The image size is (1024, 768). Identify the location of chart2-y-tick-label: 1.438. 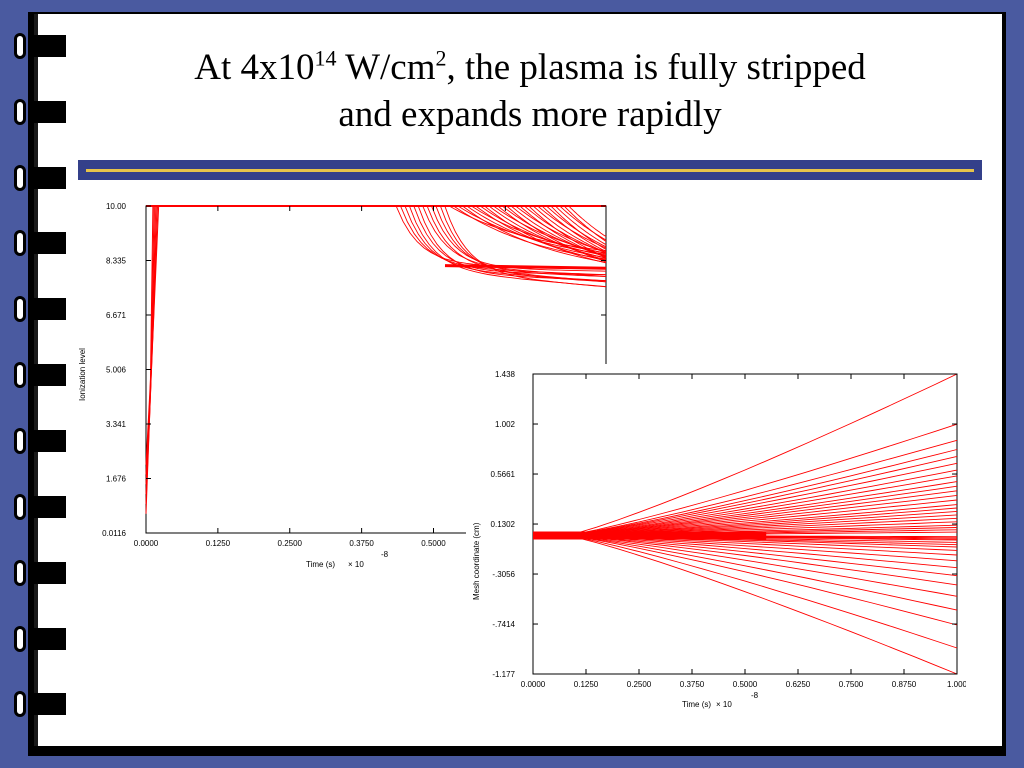
(505, 374).